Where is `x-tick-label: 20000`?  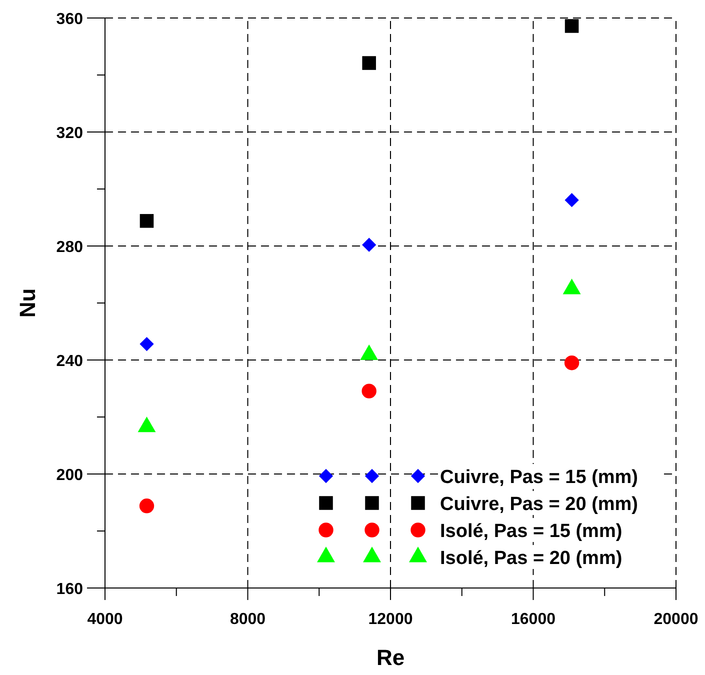 x-tick-label: 20000 is located at coordinates (676, 619).